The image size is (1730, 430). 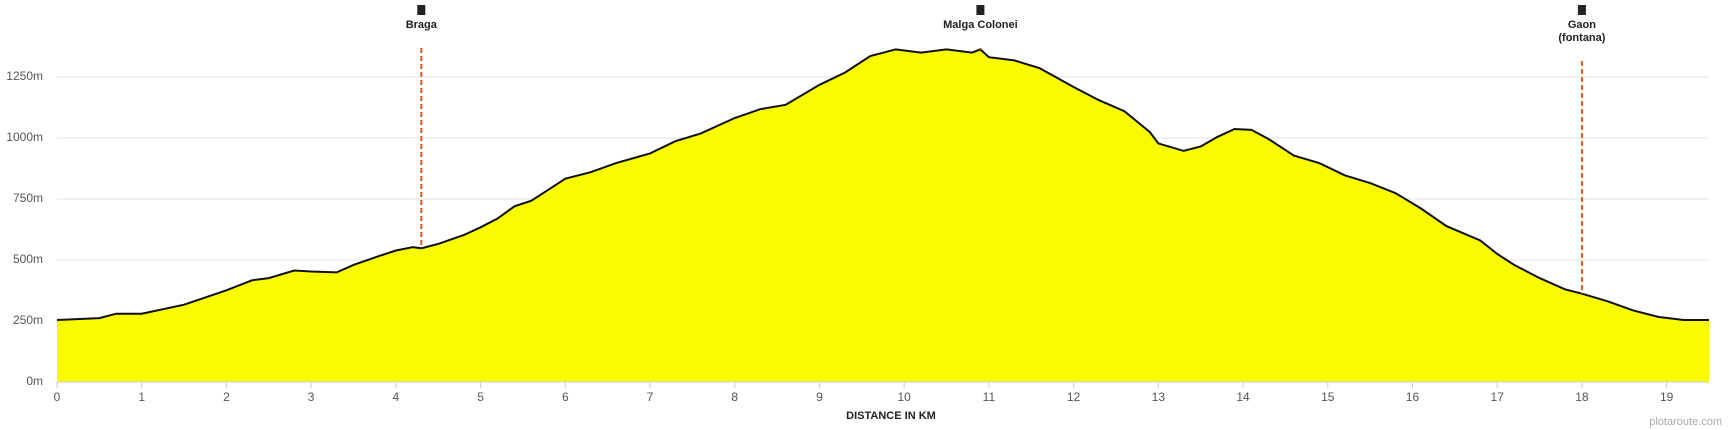 I want to click on x-tick-label: 9, so click(x=819, y=397).